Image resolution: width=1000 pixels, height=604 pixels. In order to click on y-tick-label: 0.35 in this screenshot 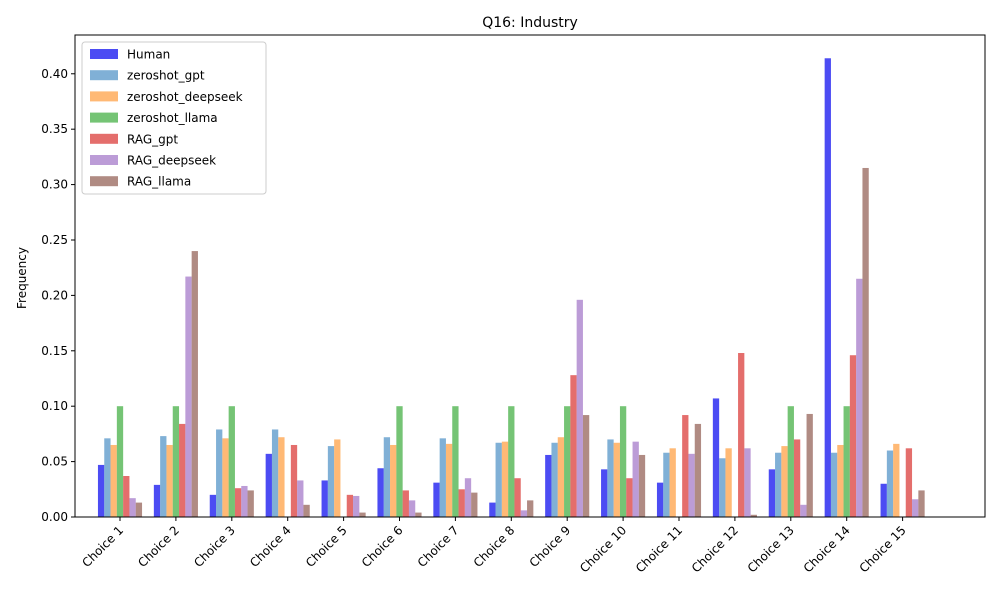, I will do `click(54, 129)`.